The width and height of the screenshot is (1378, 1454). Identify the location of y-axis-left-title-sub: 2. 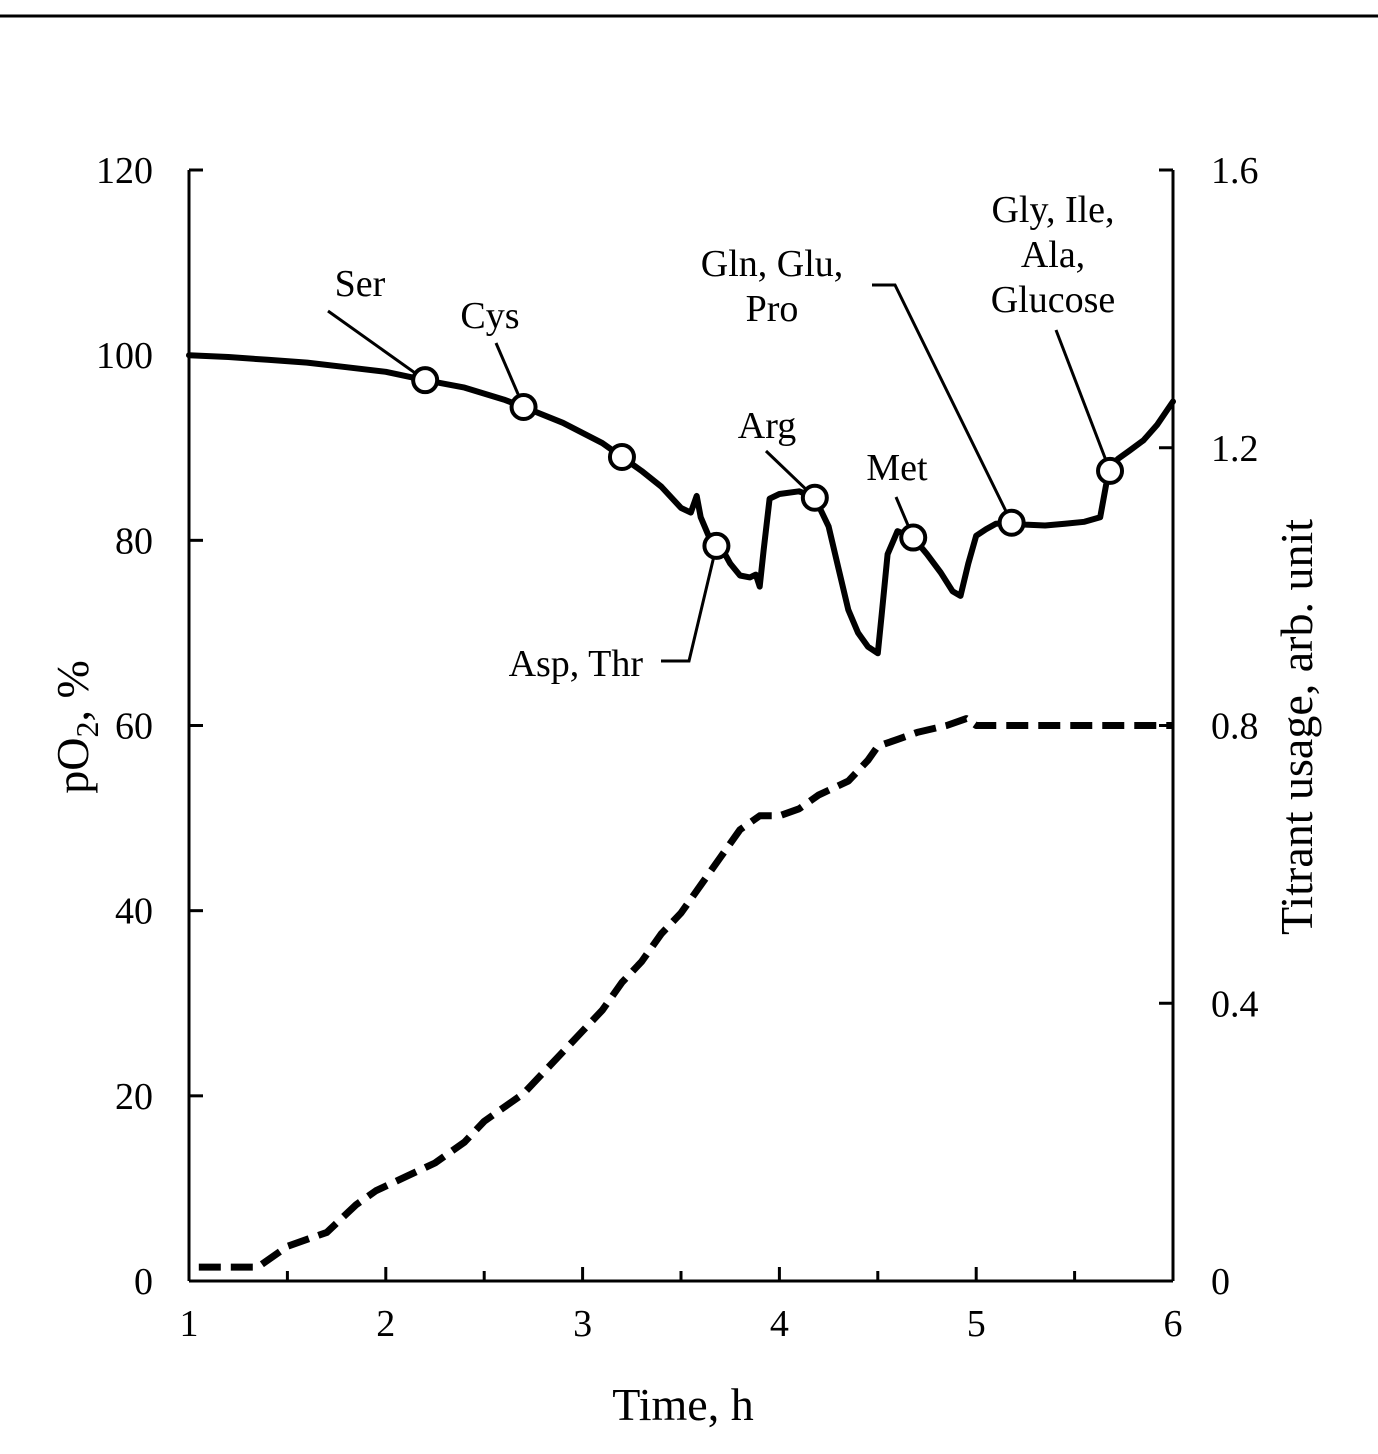
(87, 730).